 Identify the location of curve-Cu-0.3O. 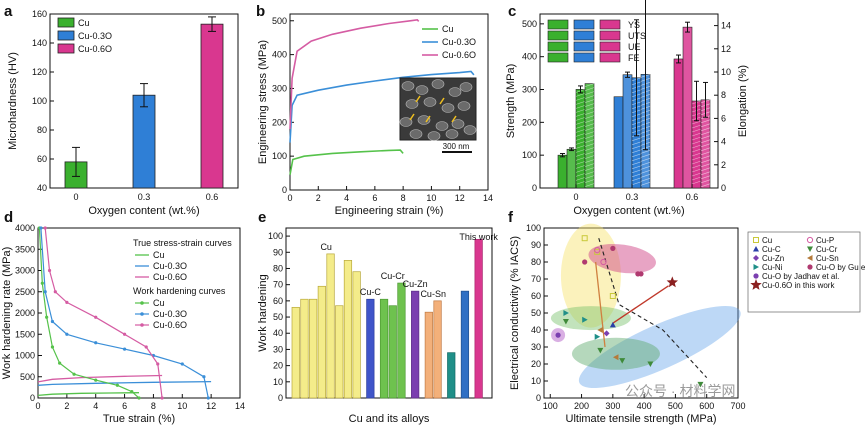
(382, 106).